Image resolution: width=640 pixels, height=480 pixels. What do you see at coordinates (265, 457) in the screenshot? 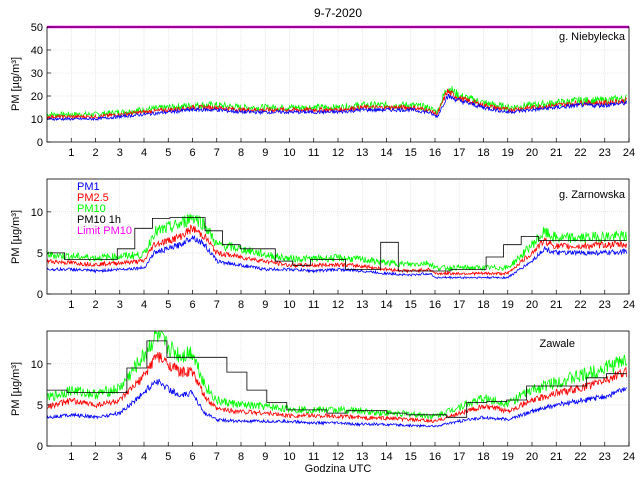
I see `zawale-x-tick-label: 9` at bounding box center [265, 457].